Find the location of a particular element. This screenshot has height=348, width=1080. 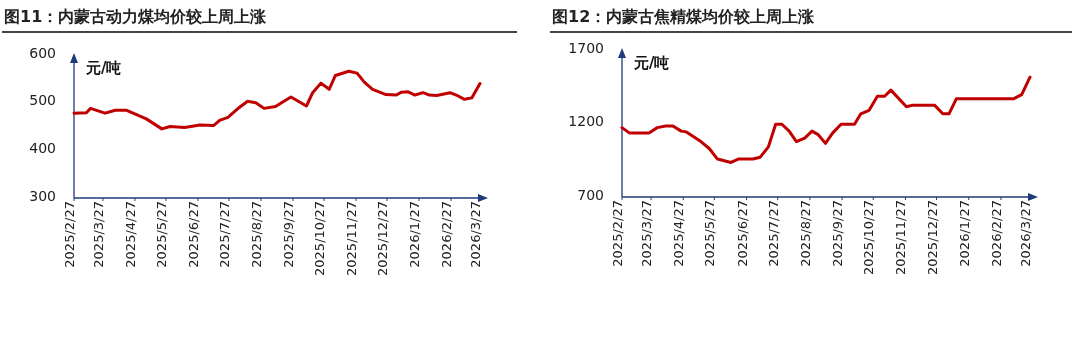

y-tick-label: 500 is located at coordinates (42, 100).